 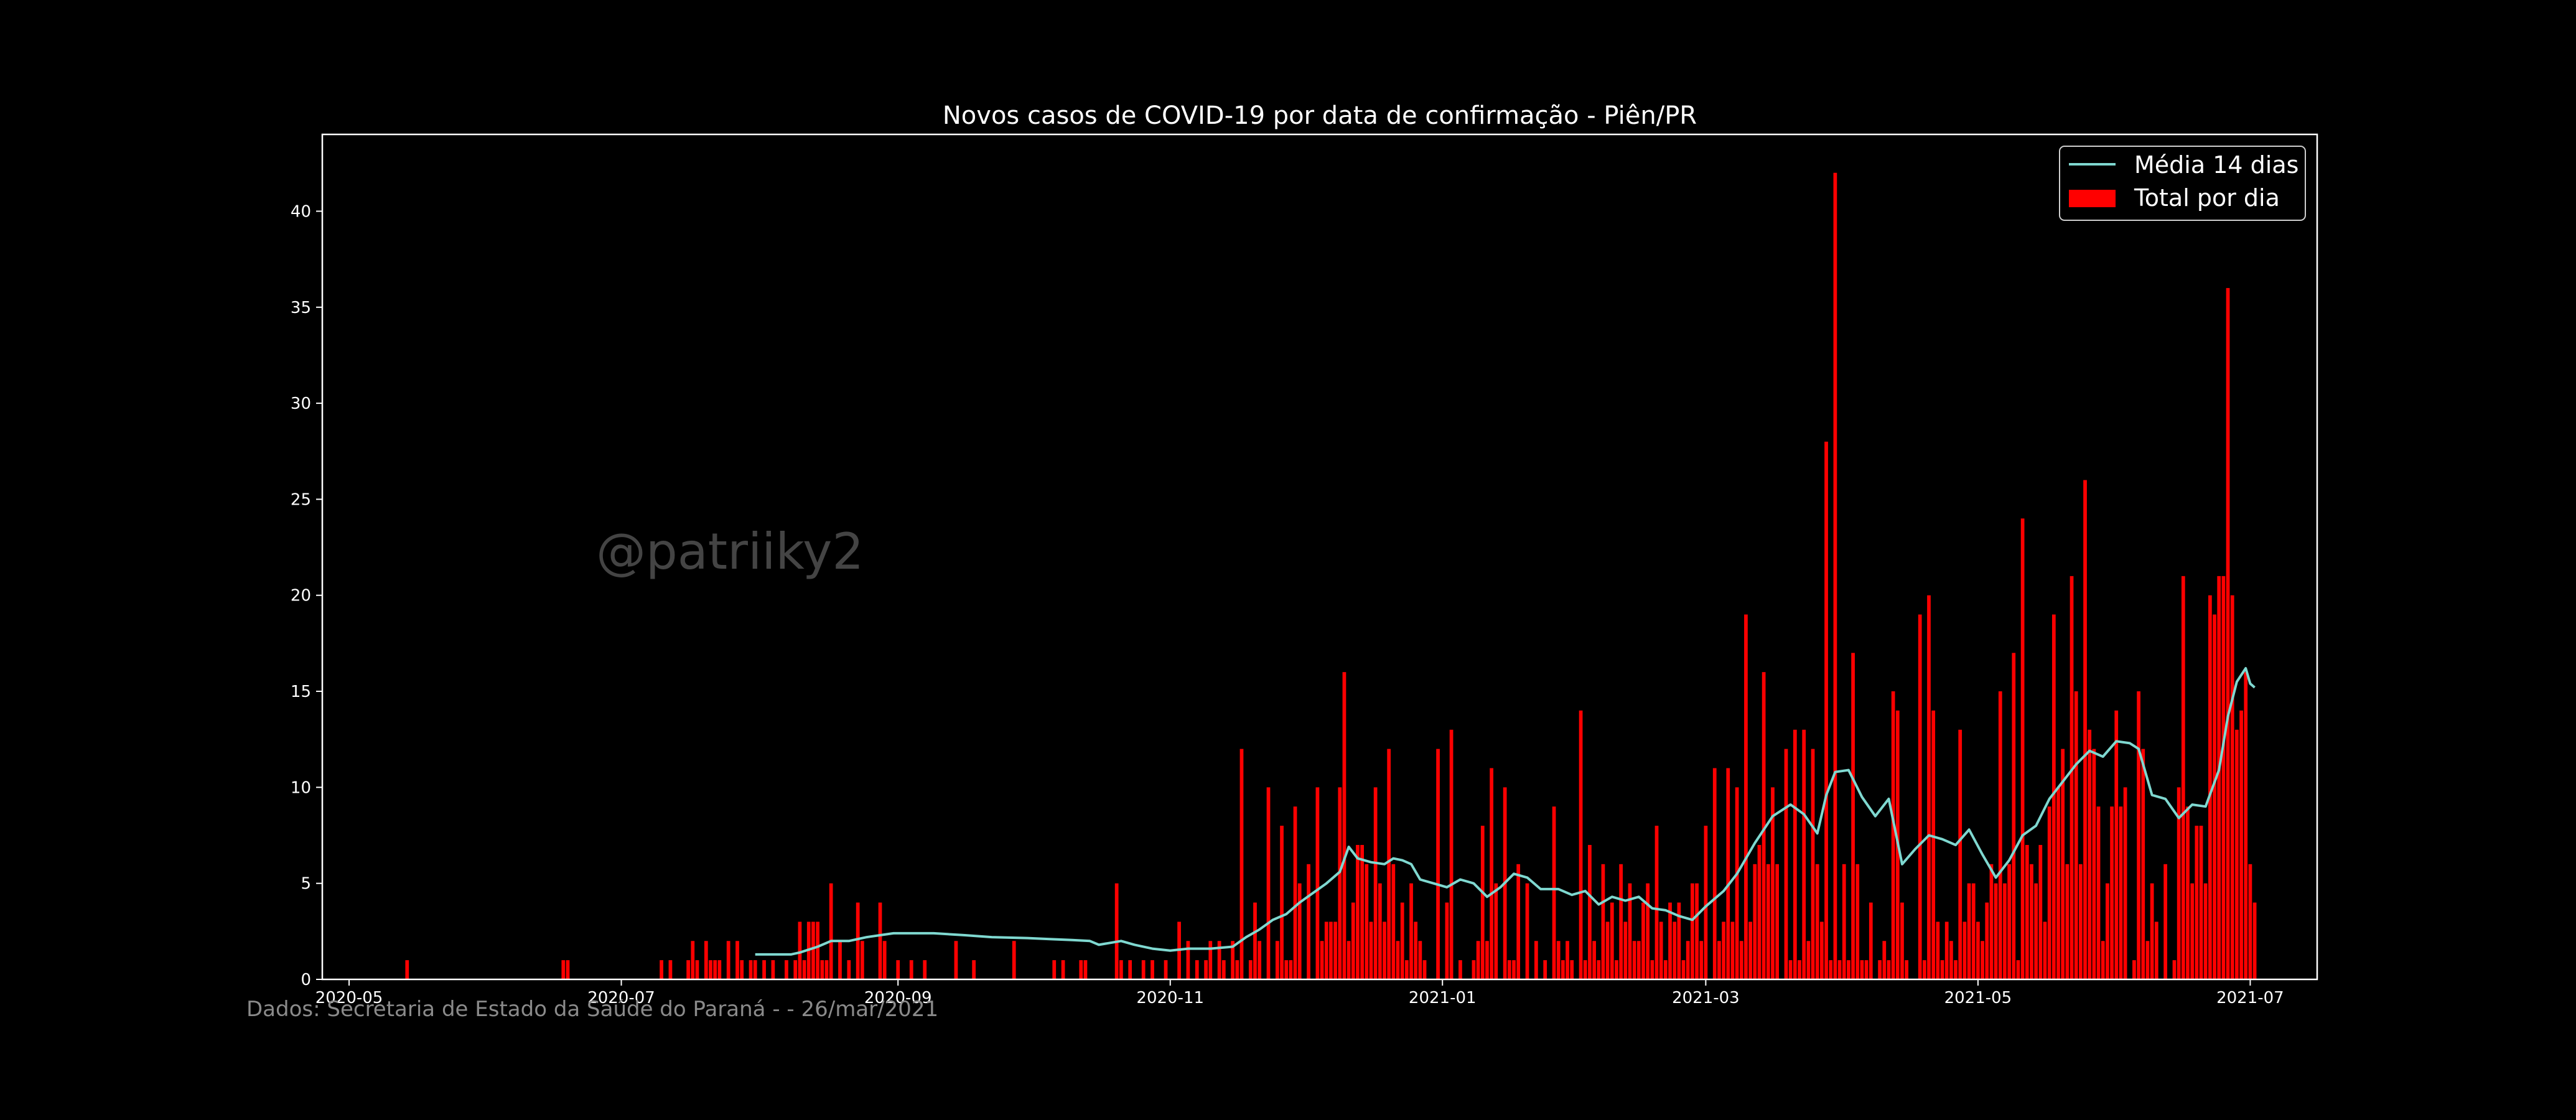 What do you see at coordinates (301, 403) in the screenshot?
I see `y-tick-label: 30` at bounding box center [301, 403].